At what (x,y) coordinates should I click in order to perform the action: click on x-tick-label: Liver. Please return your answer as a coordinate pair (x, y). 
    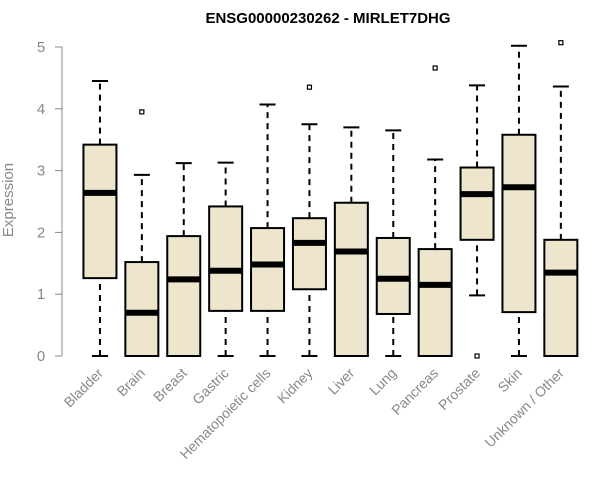
    Looking at the image, I should click on (341, 381).